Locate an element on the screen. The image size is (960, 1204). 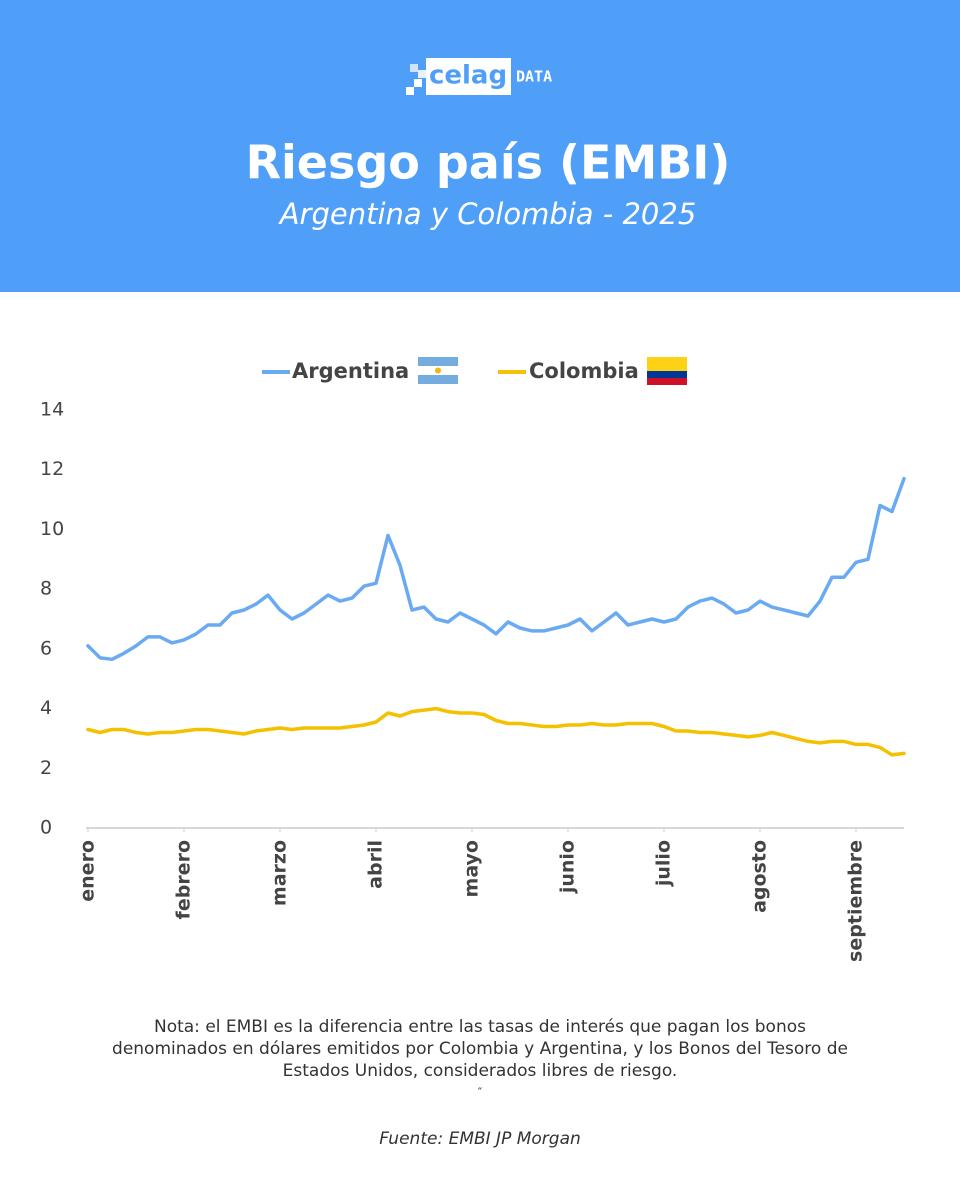
x-tick-label: junio is located at coordinates (568, 867).